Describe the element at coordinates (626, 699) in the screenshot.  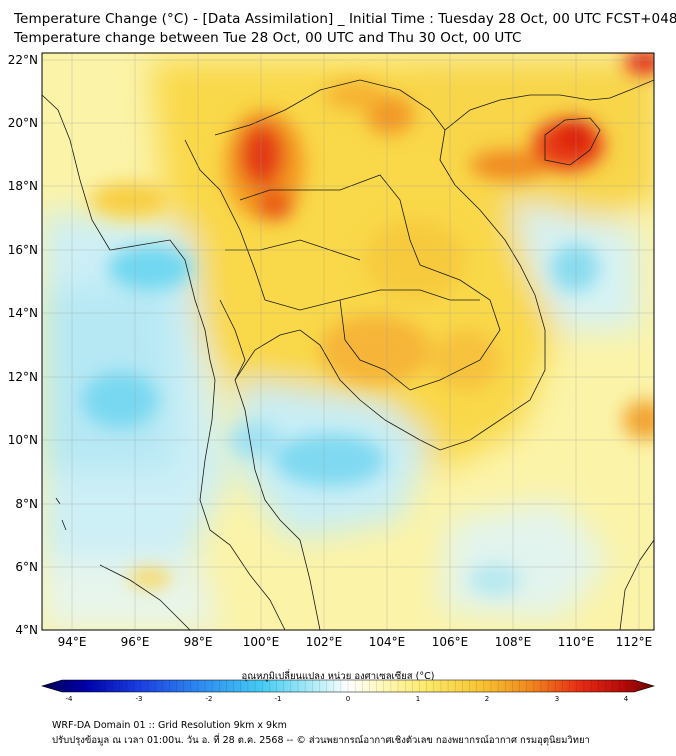
I see `colorbar-tick: 4` at that location.